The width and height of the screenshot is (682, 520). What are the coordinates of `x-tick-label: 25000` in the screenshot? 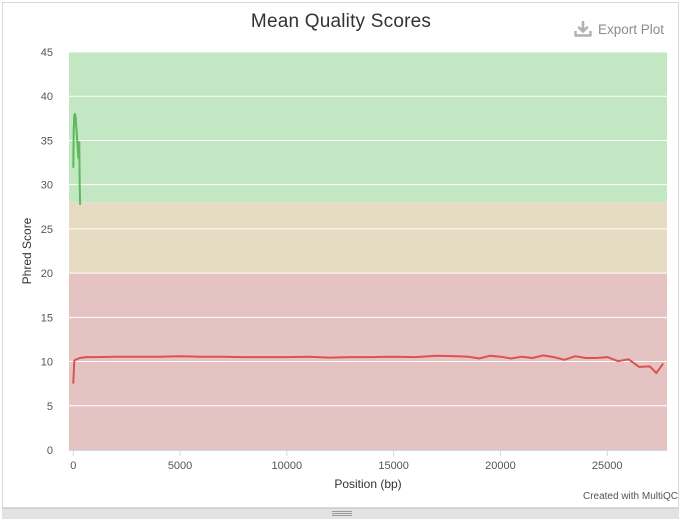 It's located at (607, 466).